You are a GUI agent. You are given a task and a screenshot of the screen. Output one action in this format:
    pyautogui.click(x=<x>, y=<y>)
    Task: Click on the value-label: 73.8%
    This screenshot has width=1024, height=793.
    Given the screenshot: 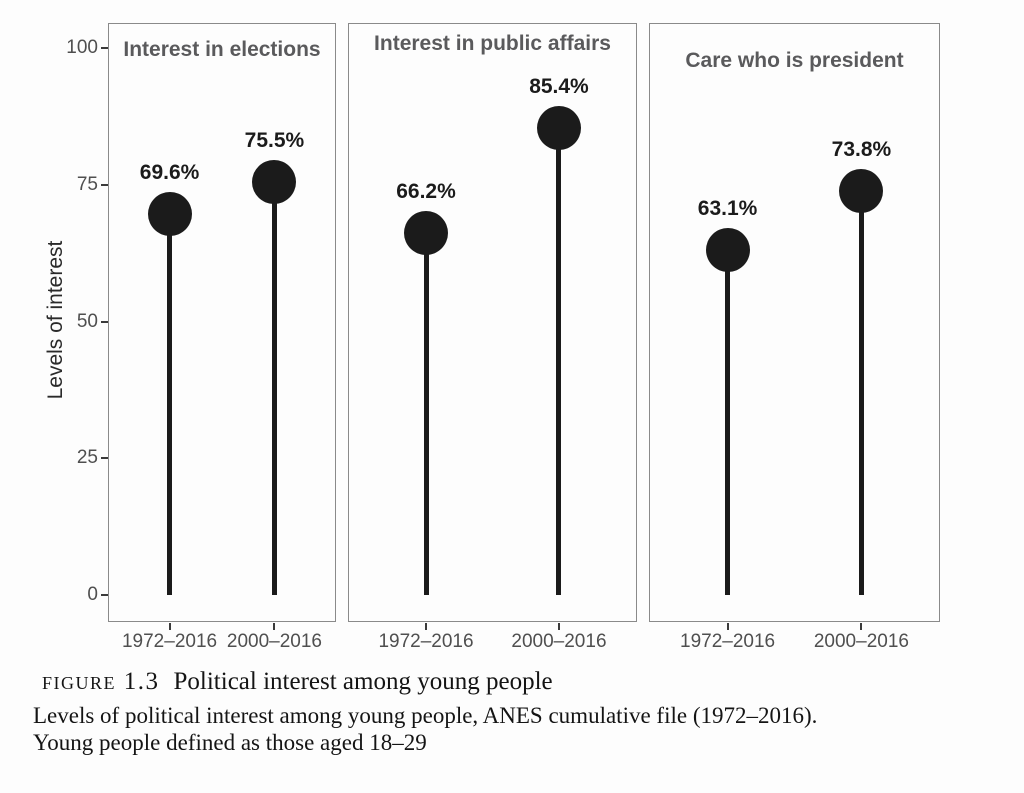 What is the action you would take?
    pyautogui.click(x=861, y=150)
    